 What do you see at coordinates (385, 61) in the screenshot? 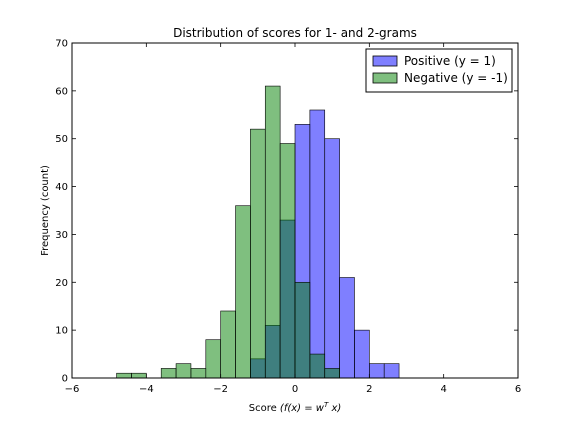
I see `legend-swatch-positive` at bounding box center [385, 61].